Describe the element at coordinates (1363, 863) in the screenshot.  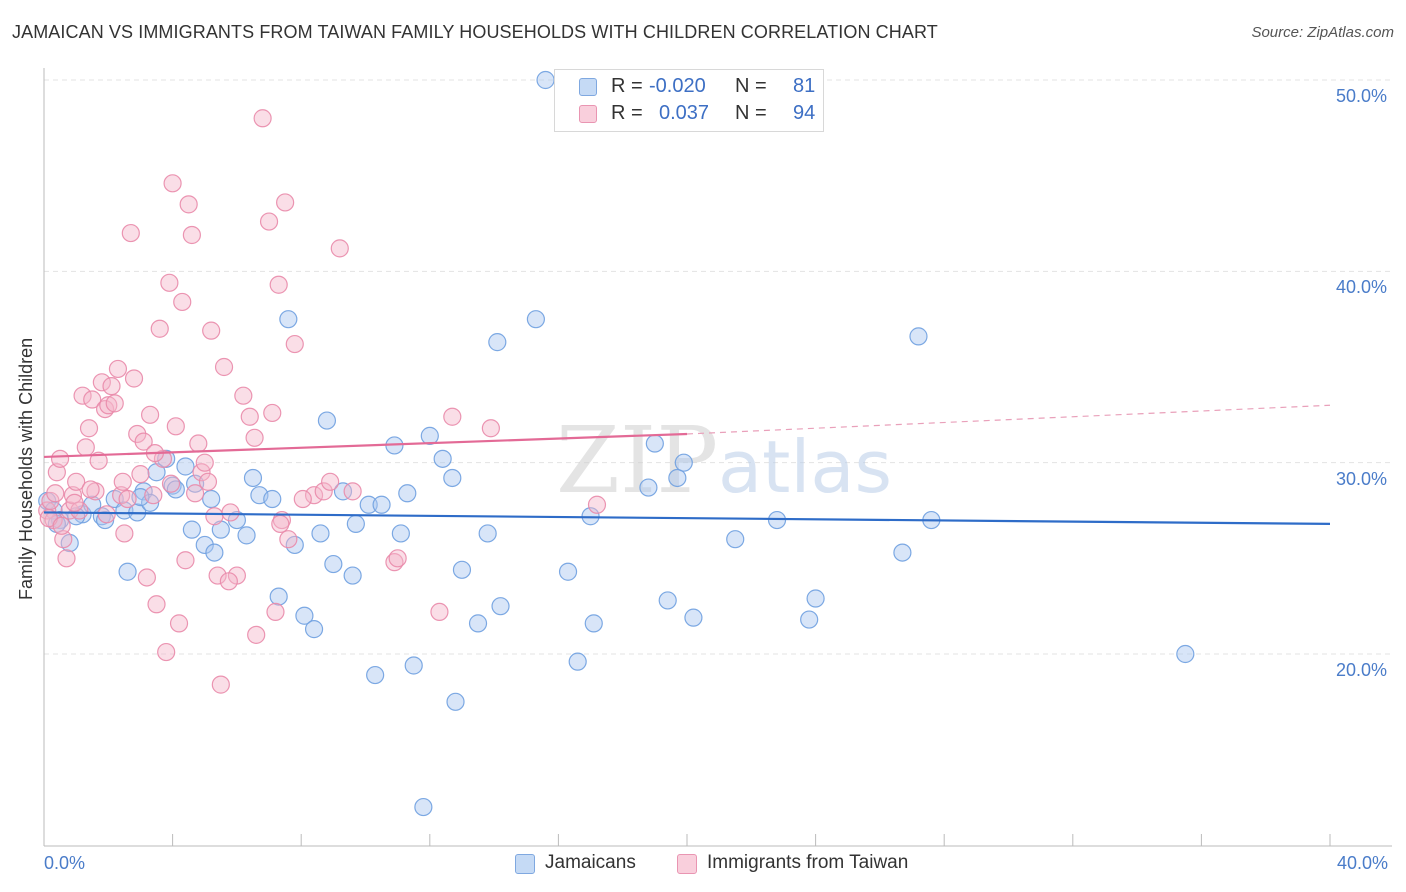
I see `x-tick-label-max: 40.0%` at that location.